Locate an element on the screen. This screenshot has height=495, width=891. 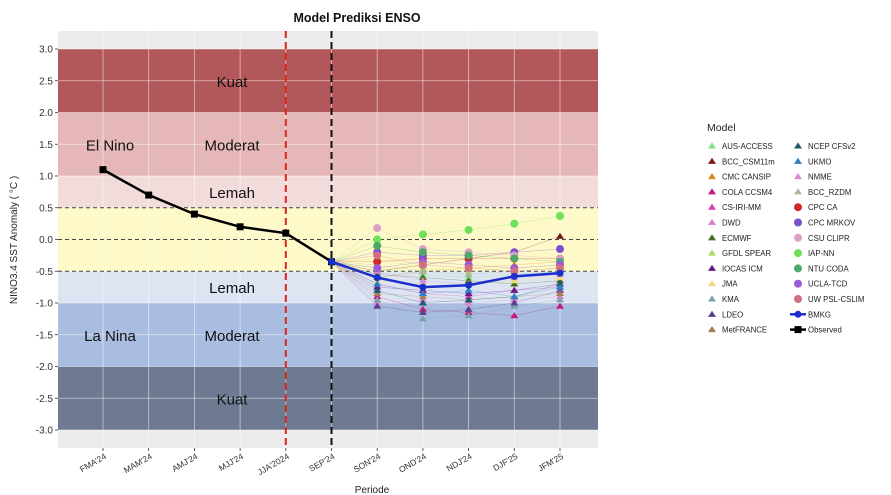
x-tick-label: JJA'2024 is located at coordinates (273, 464).